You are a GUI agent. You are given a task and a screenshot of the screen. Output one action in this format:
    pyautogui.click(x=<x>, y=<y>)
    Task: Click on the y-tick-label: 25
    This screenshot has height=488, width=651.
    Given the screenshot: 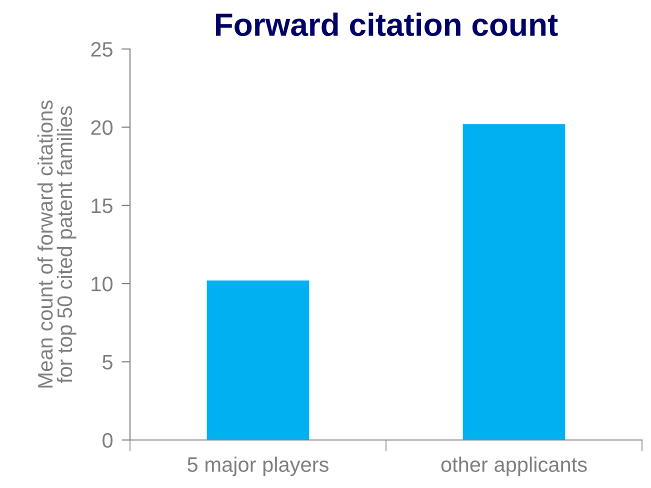 What is the action you would take?
    pyautogui.click(x=101, y=49)
    